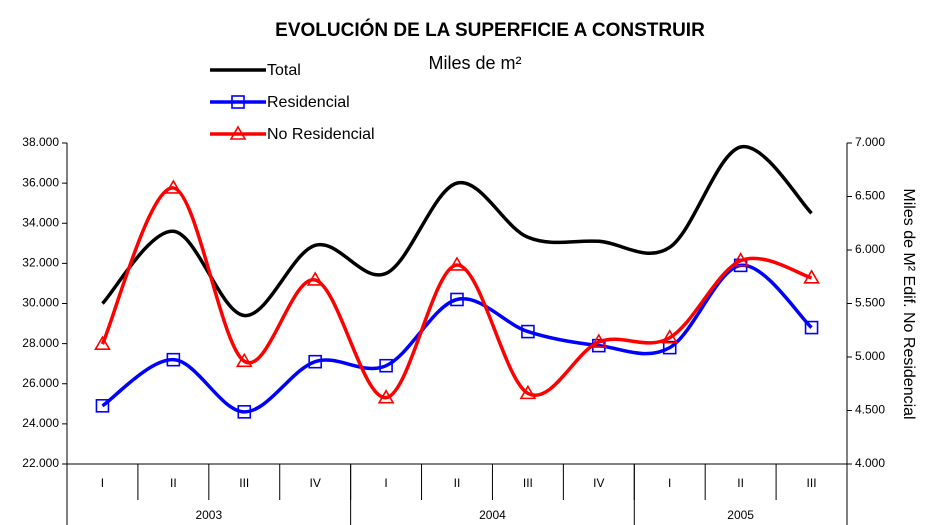 The image size is (926, 525). What do you see at coordinates (740, 515) in the screenshot?
I see `group-label: 2005` at bounding box center [740, 515].